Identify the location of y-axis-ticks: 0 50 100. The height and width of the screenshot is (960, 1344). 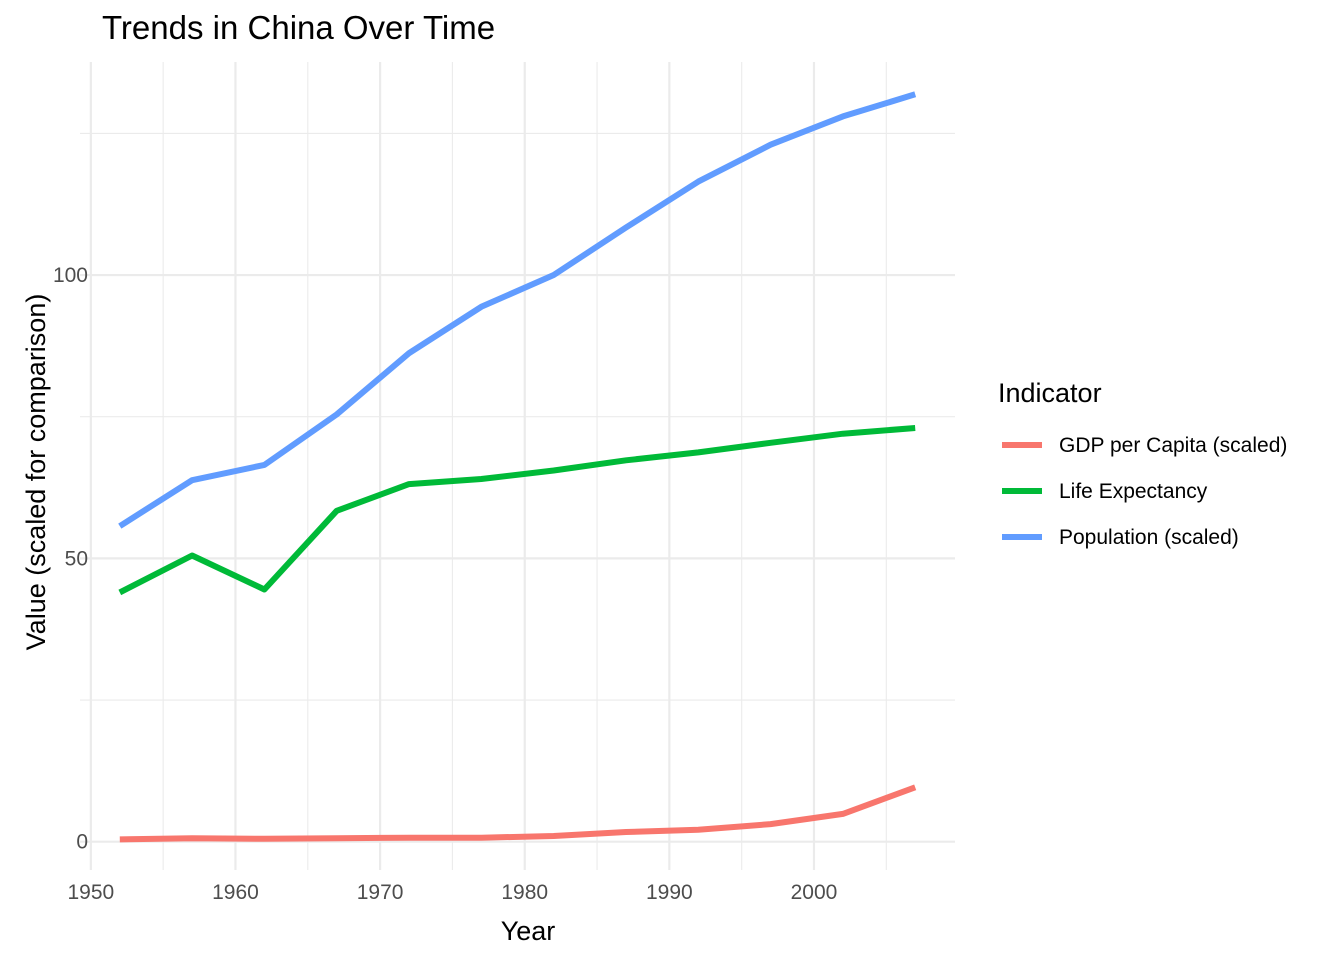
(70, 559).